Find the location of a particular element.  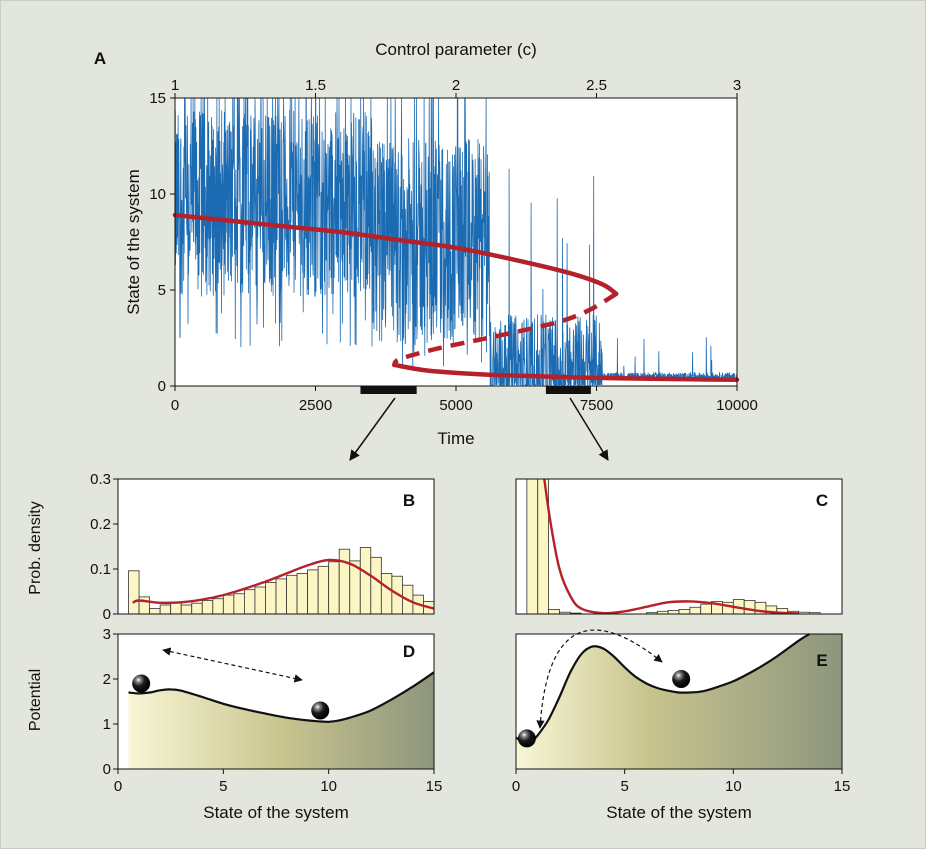

y-tick-label-d: 1 is located at coordinates (107, 724).